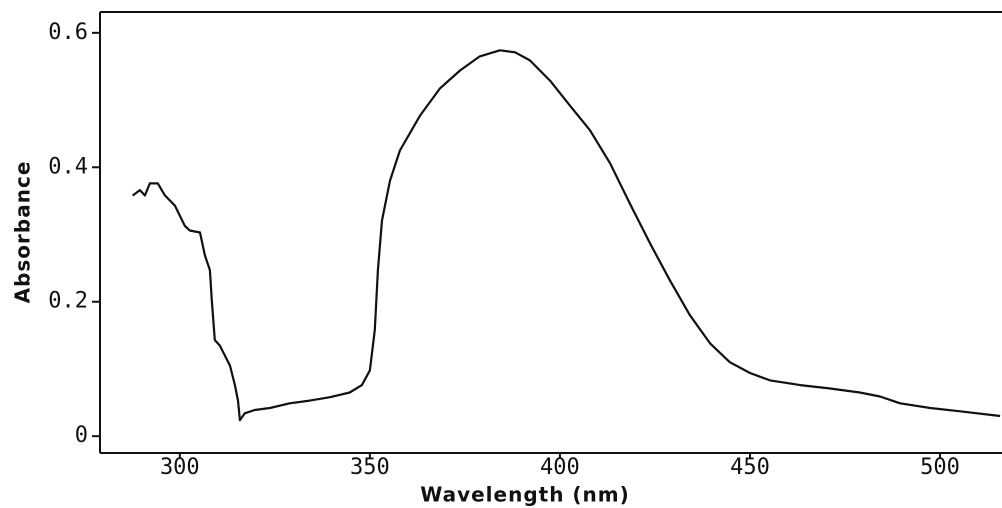 The width and height of the screenshot is (1002, 508). I want to click on x-tick-label: 300, so click(180, 467).